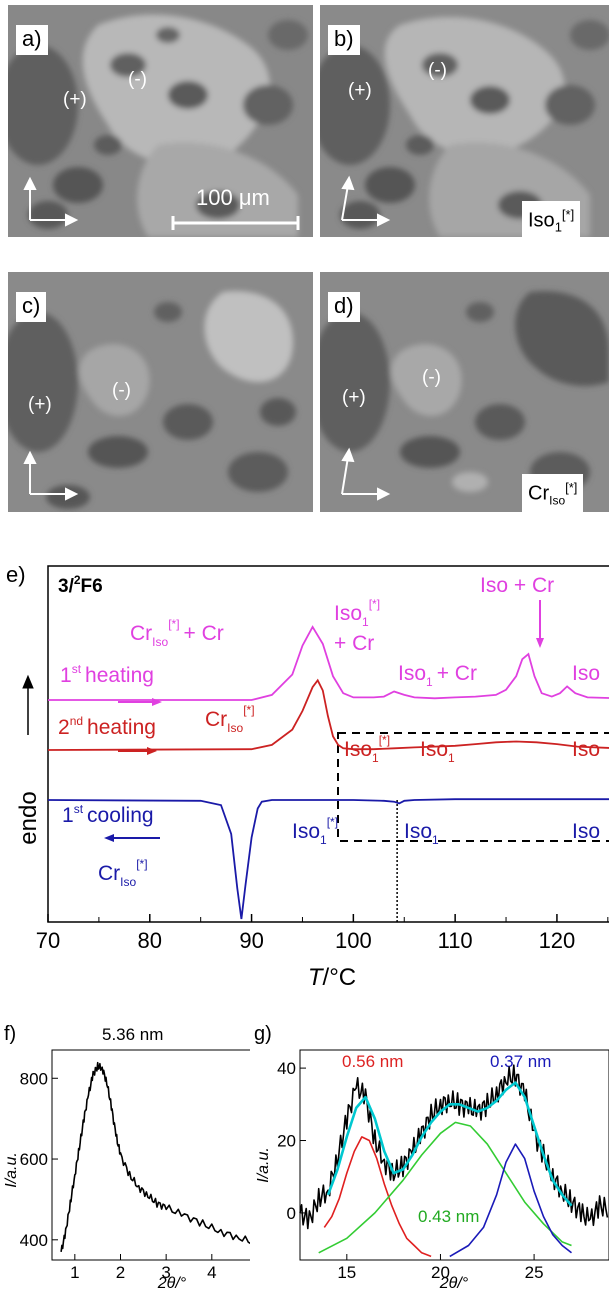 This screenshot has width=609, height=1290. I want to click on heat1-arrow-icon, so click(140, 702).